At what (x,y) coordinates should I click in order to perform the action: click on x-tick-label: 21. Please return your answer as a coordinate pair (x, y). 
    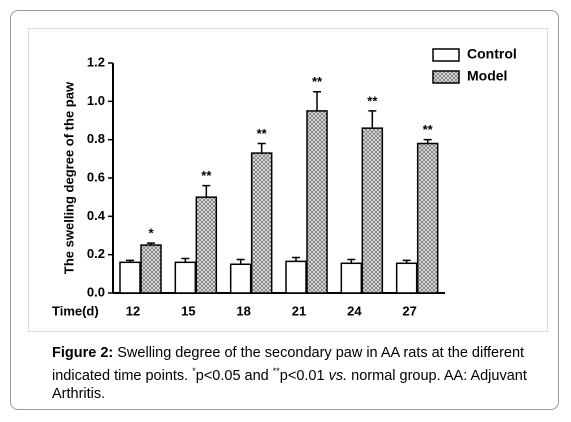
    Looking at the image, I should click on (299, 310).